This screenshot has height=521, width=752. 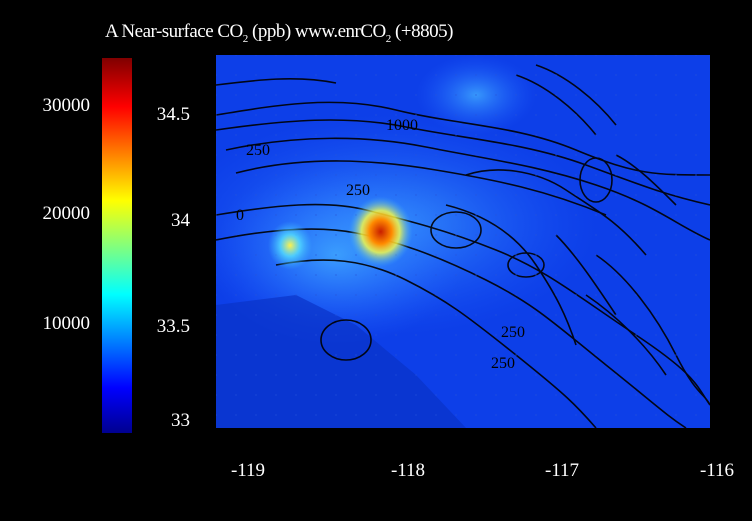 I want to click on x-tick-label: -118, so click(x=408, y=470).